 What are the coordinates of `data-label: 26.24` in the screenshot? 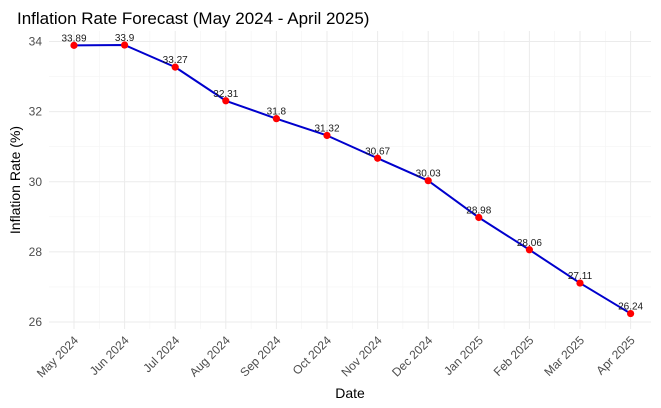 It's located at (630, 307).